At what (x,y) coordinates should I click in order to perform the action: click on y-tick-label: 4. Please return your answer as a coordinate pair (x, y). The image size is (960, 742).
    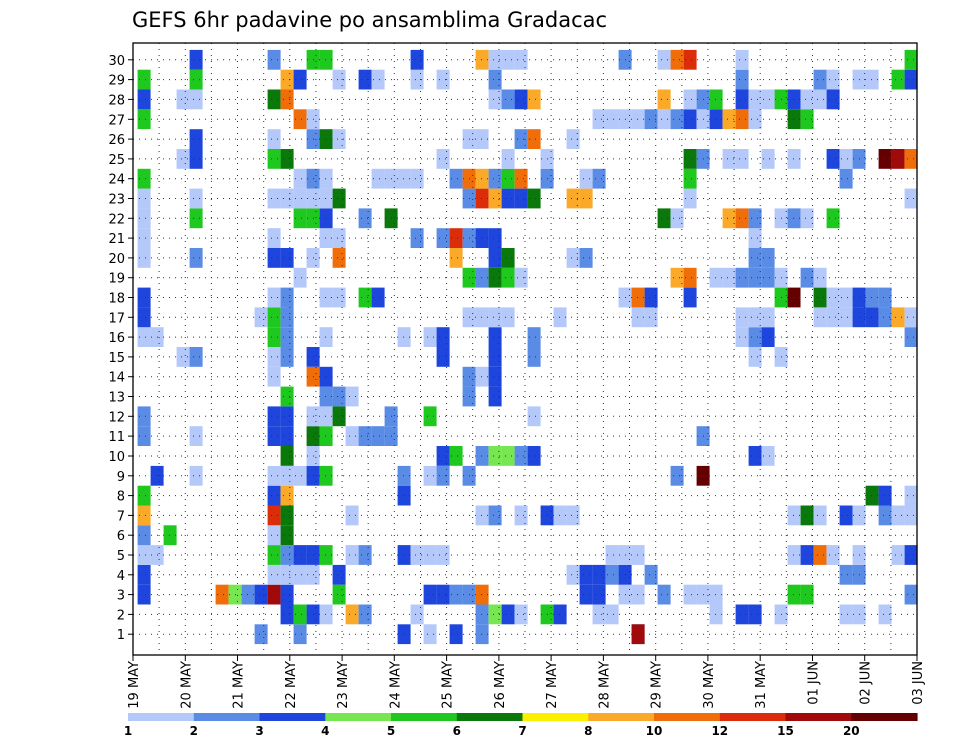
    Looking at the image, I should click on (121, 576).